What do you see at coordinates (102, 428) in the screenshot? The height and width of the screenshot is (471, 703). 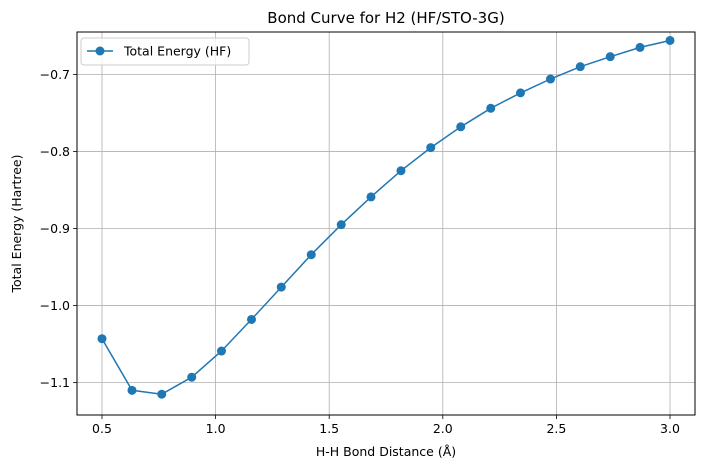 I see `x-tick-label: 0.5` at bounding box center [102, 428].